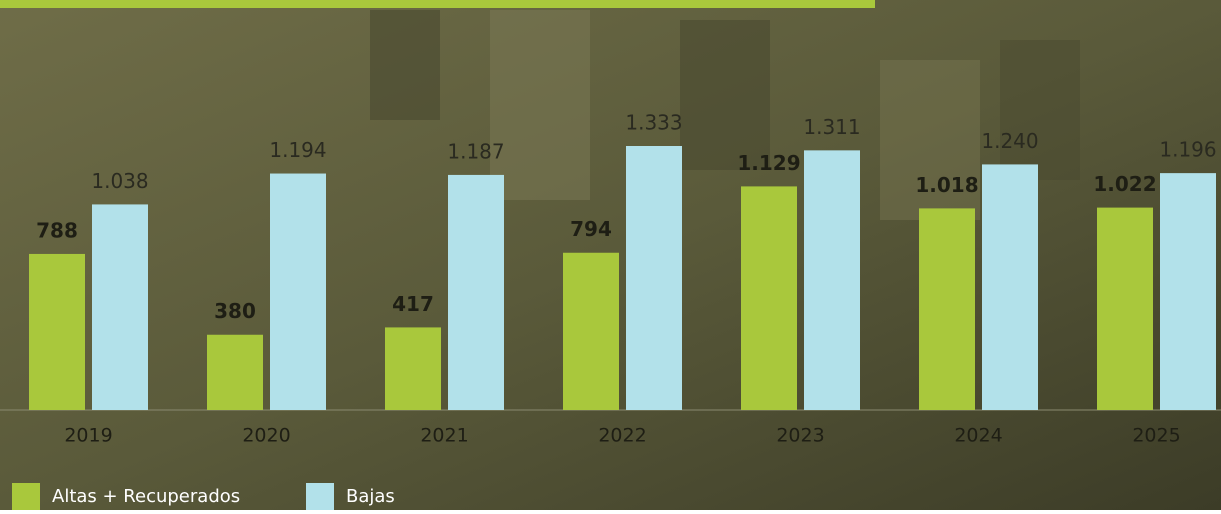 This screenshot has height=514, width=1221. Describe the element at coordinates (88, 436) in the screenshot. I see `x-tick-label: 2019` at that location.